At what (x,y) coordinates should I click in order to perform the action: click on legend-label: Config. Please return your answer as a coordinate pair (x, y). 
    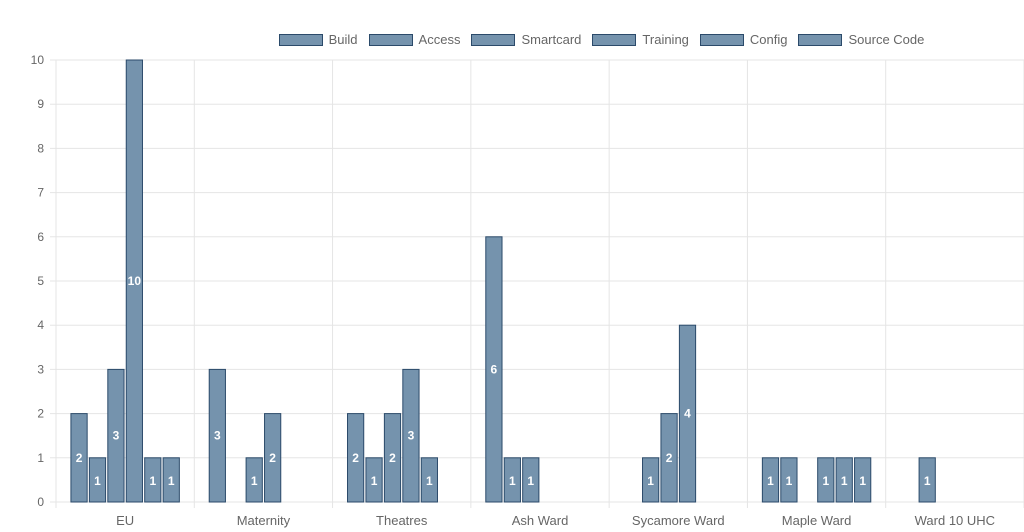
    Looking at the image, I should click on (768, 39).